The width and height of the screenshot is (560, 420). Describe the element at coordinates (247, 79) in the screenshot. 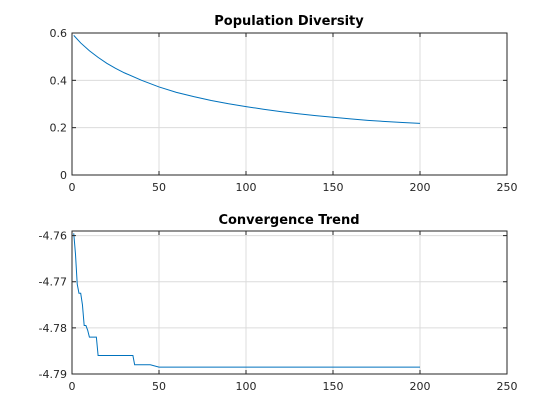

I see `series-line` at that location.